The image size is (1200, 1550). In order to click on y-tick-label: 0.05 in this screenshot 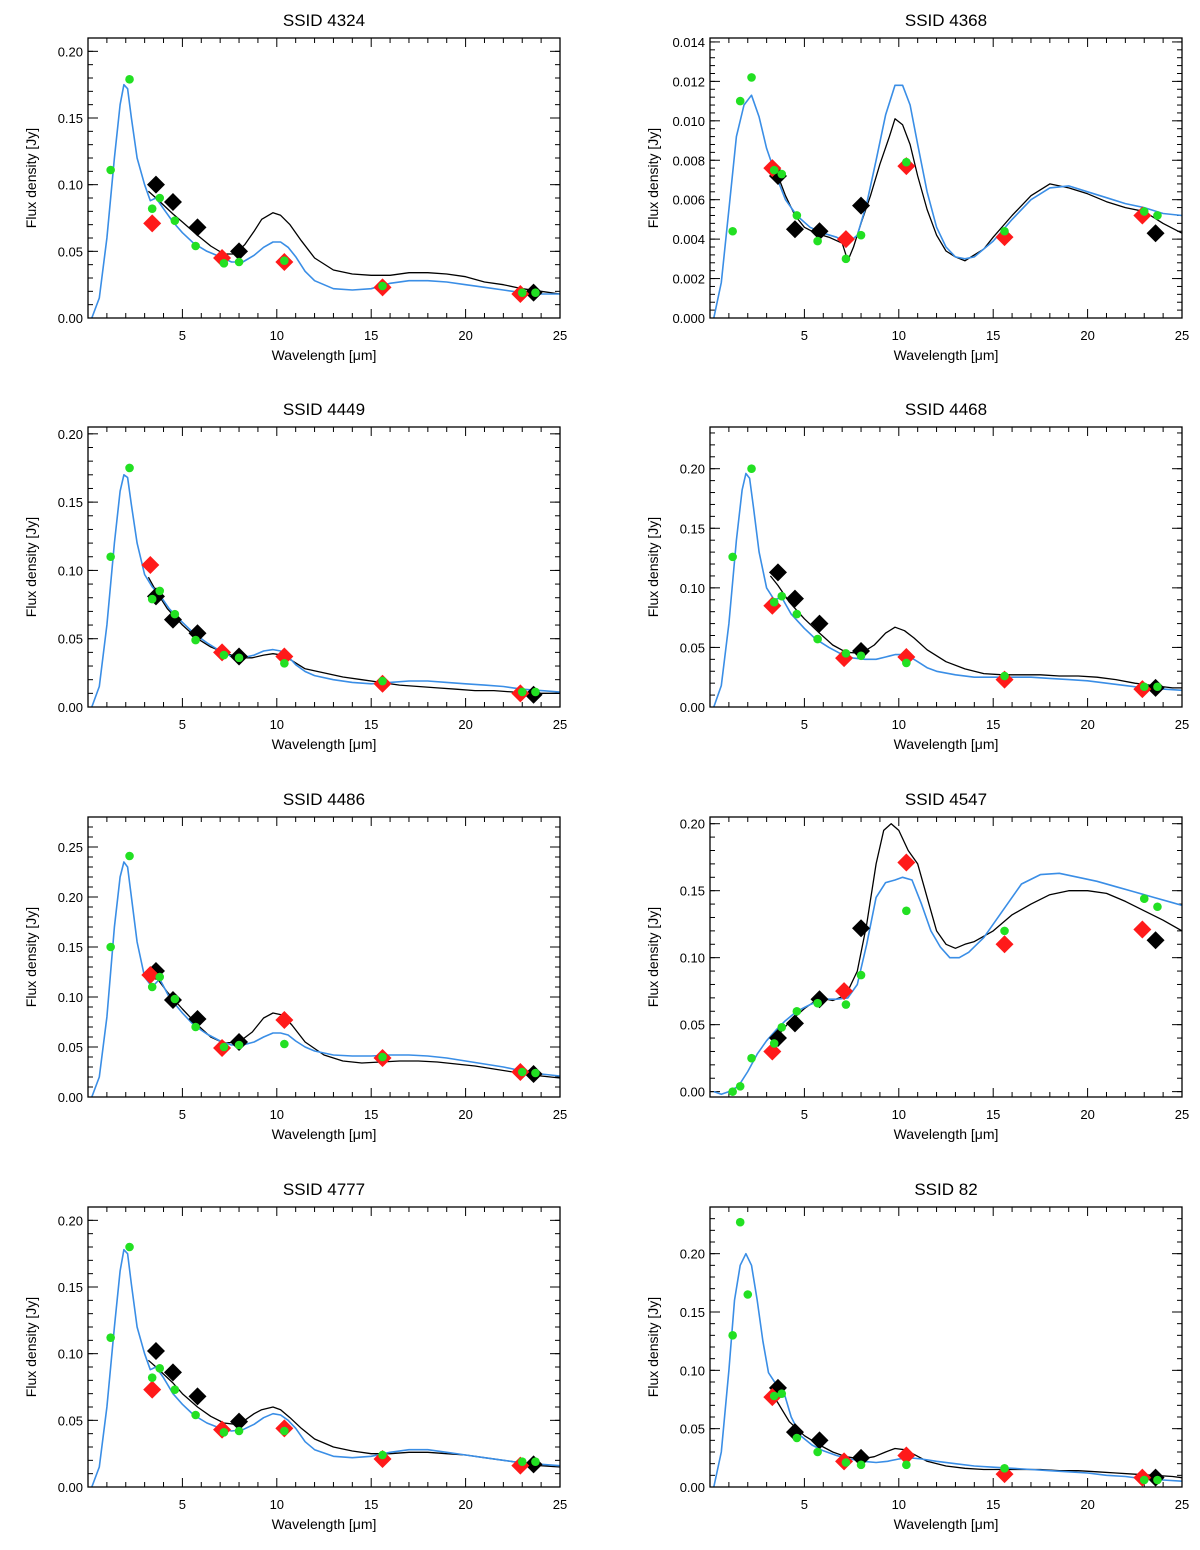, I will do `click(70, 1420)`.